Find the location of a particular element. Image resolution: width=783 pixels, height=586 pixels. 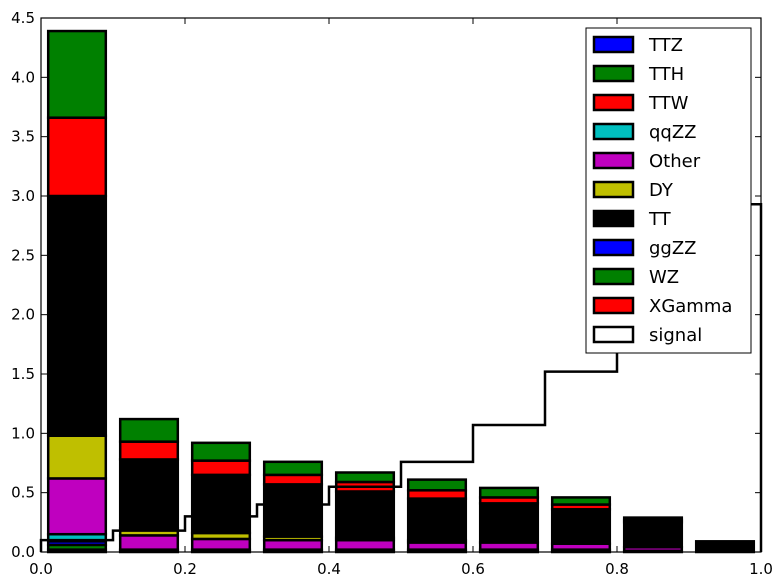

y-tick-label: 0.0 is located at coordinates (23, 552).